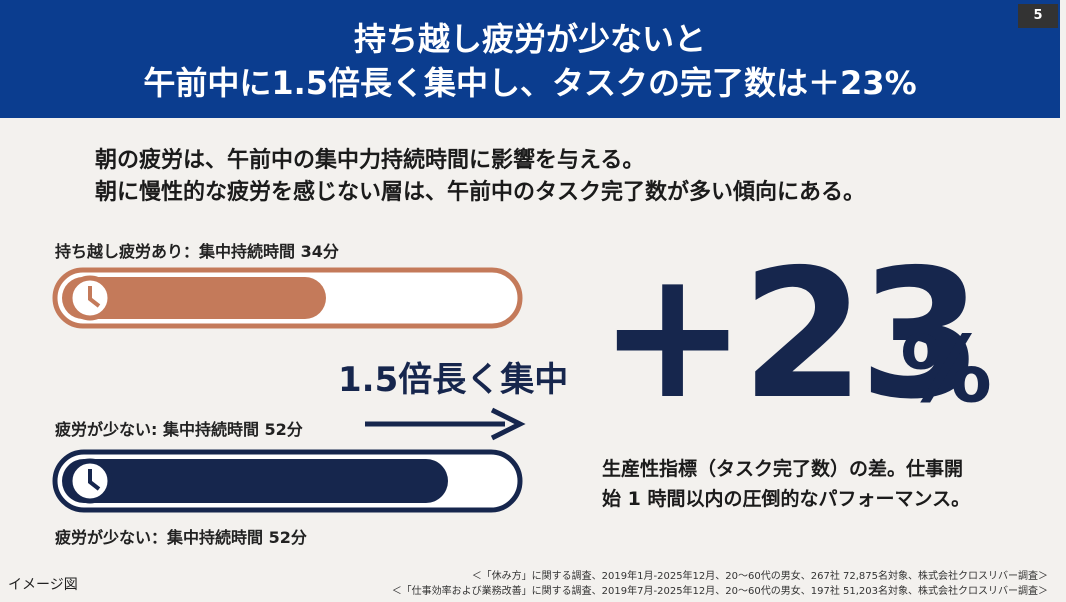 This screenshot has width=1066, height=602. I want to click on lead-text: 朝に慢性的な疲労を感じない層は、午前中のタスク完了数が多い傾向にある。, so click(480, 192).